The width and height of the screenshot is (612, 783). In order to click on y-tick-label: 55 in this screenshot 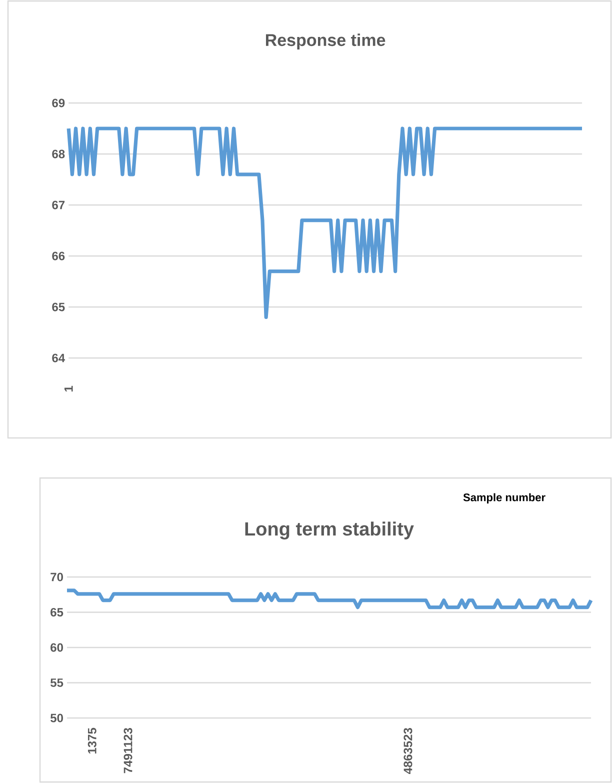, I will do `click(57, 682)`.